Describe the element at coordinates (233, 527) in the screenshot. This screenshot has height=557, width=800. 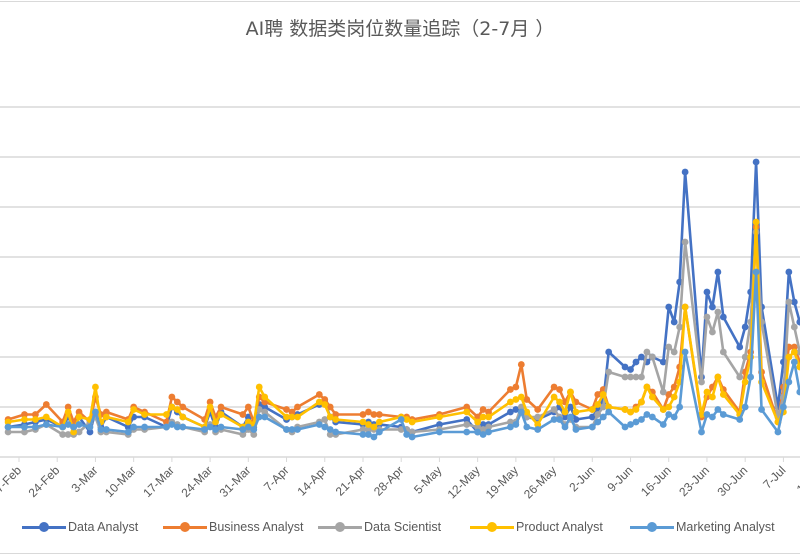
I see `legend-item-business-analyst: Business Analyst` at that location.